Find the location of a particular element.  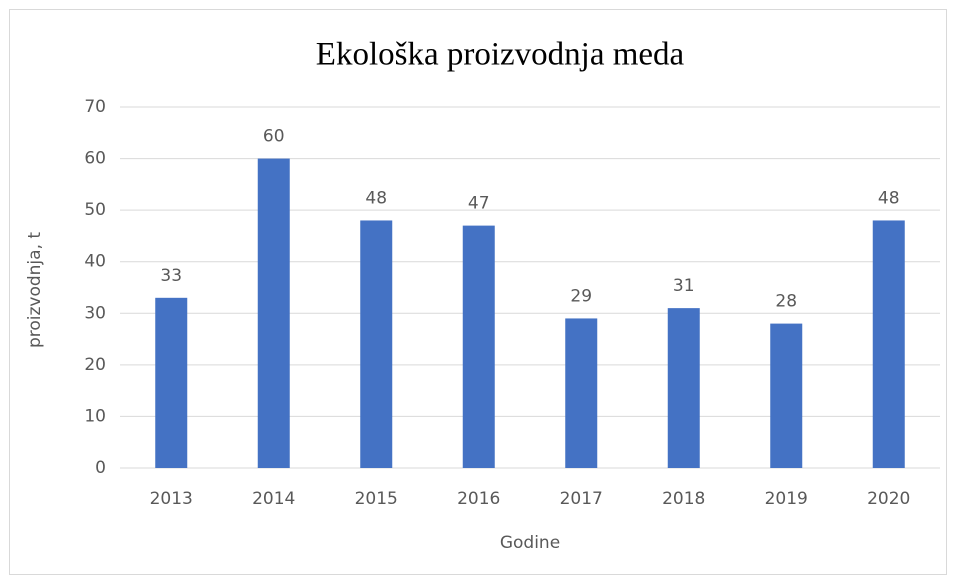

chart-title: Ekološka proizvodnja meda is located at coordinates (500, 55).